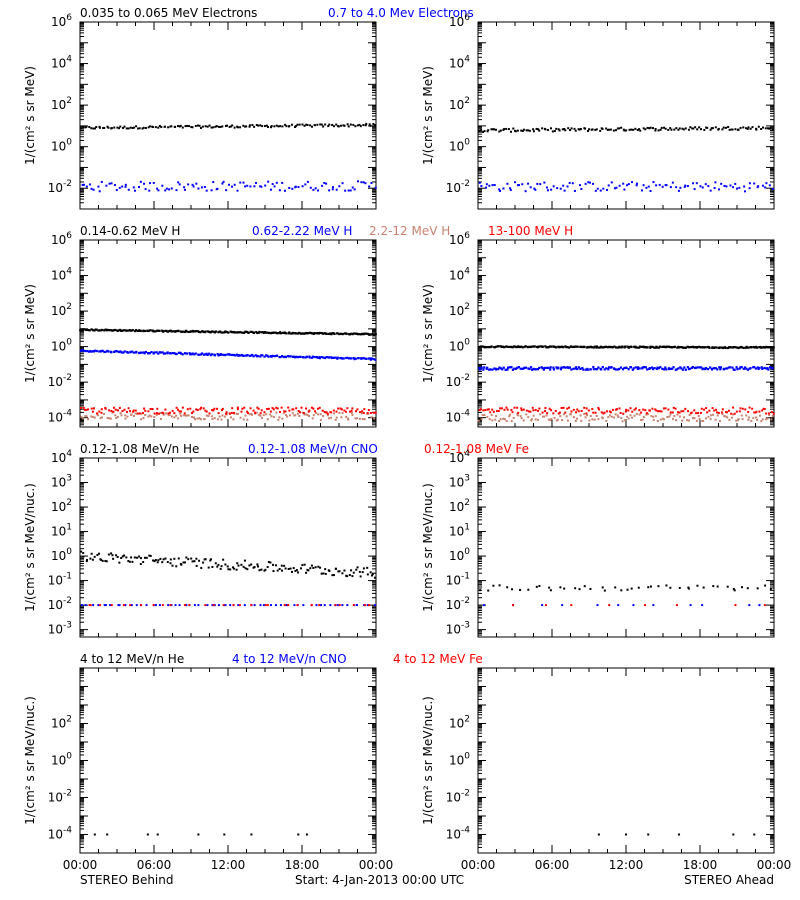 This screenshot has width=800, height=900. I want to click on legend-protons-0: 0.14-0.62 MeV H, so click(130, 231).